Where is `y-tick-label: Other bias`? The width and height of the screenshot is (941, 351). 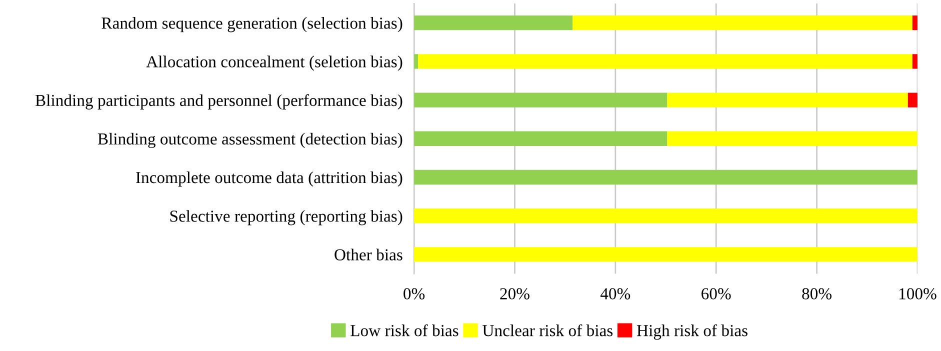
y-tick-label: Other bias is located at coordinates (368, 254).